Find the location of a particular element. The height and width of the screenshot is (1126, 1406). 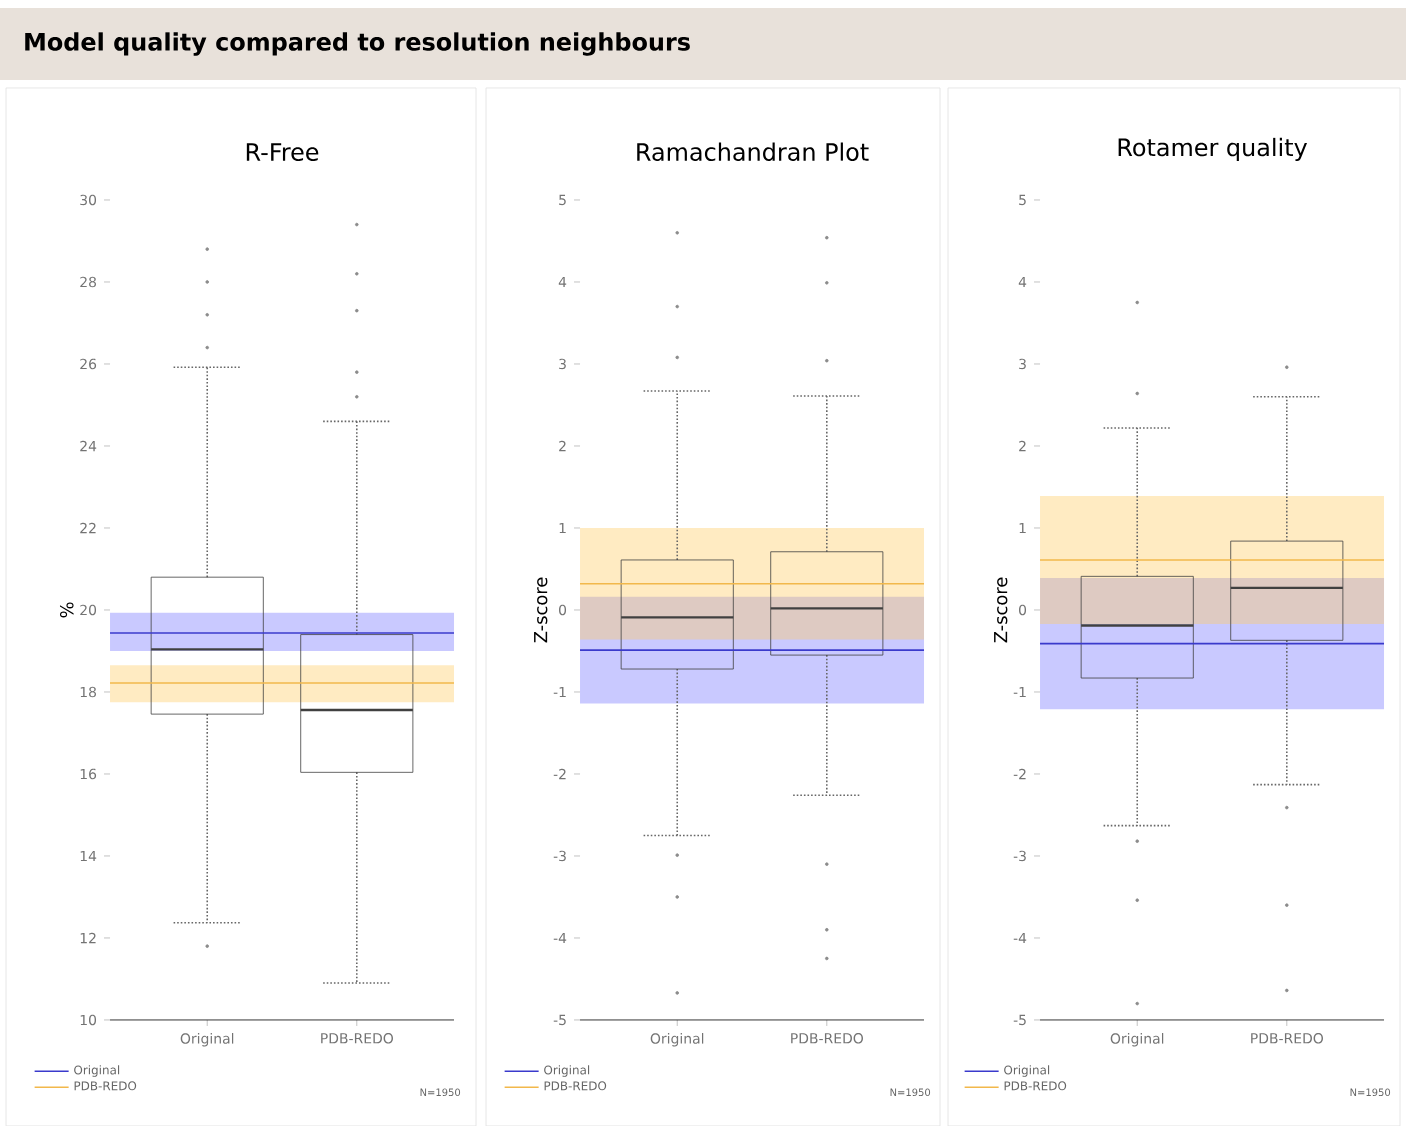

text: Model quality compared to resolution neighbours is located at coordinates (357, 44).